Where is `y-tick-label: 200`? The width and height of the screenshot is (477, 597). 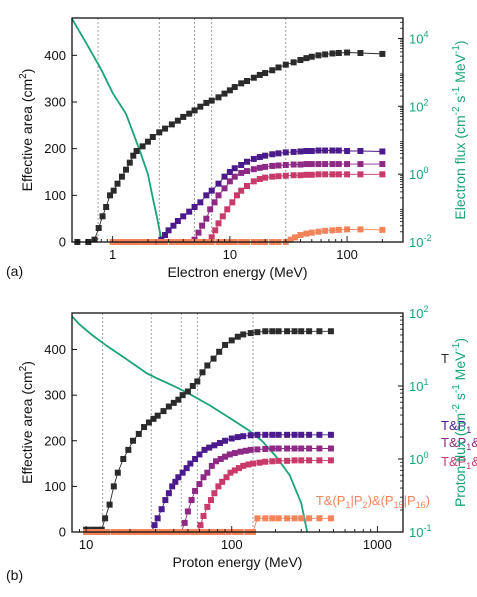 y-tick-label: 200 is located at coordinates (55, 148).